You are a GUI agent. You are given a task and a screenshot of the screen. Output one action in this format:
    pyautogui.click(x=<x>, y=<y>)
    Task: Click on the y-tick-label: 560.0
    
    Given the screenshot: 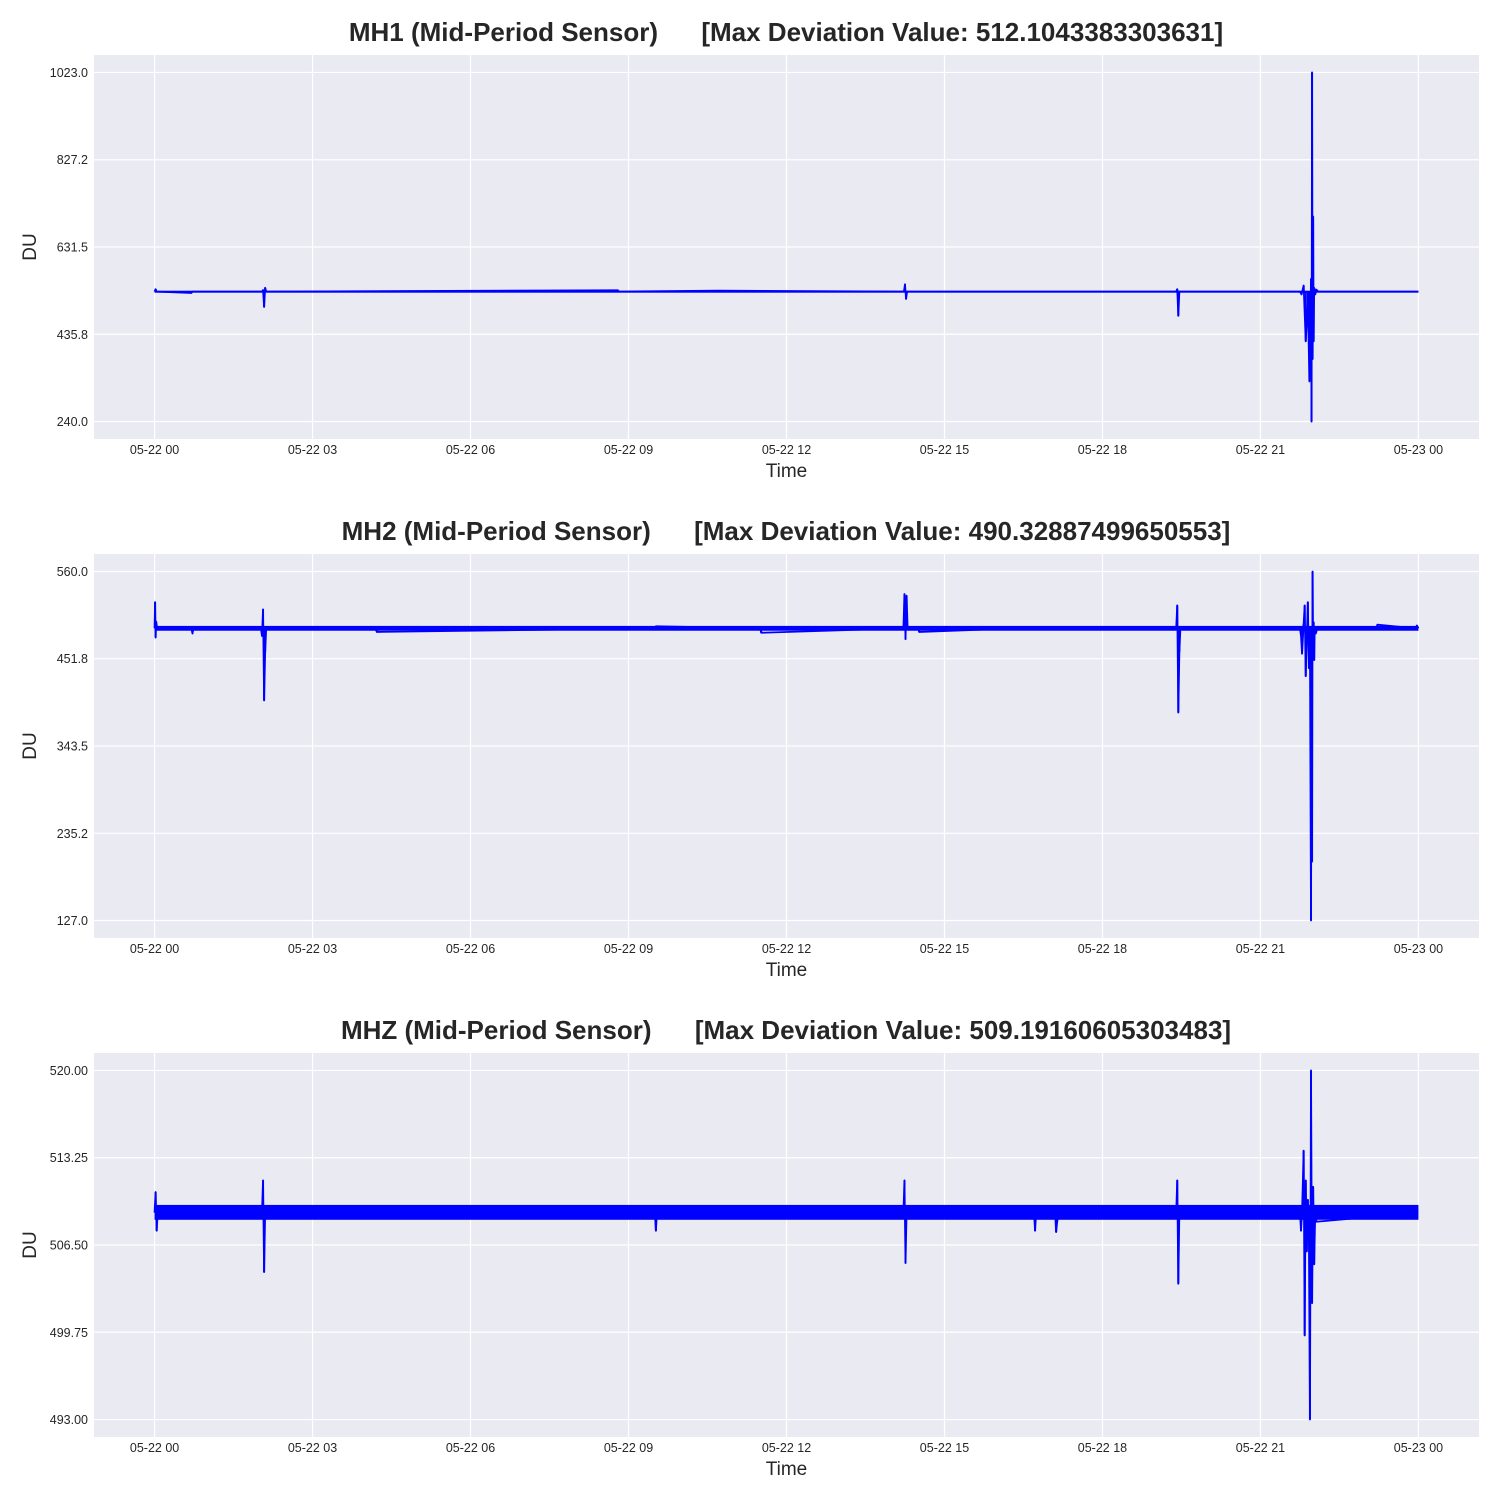 What is the action you would take?
    pyautogui.click(x=72, y=572)
    